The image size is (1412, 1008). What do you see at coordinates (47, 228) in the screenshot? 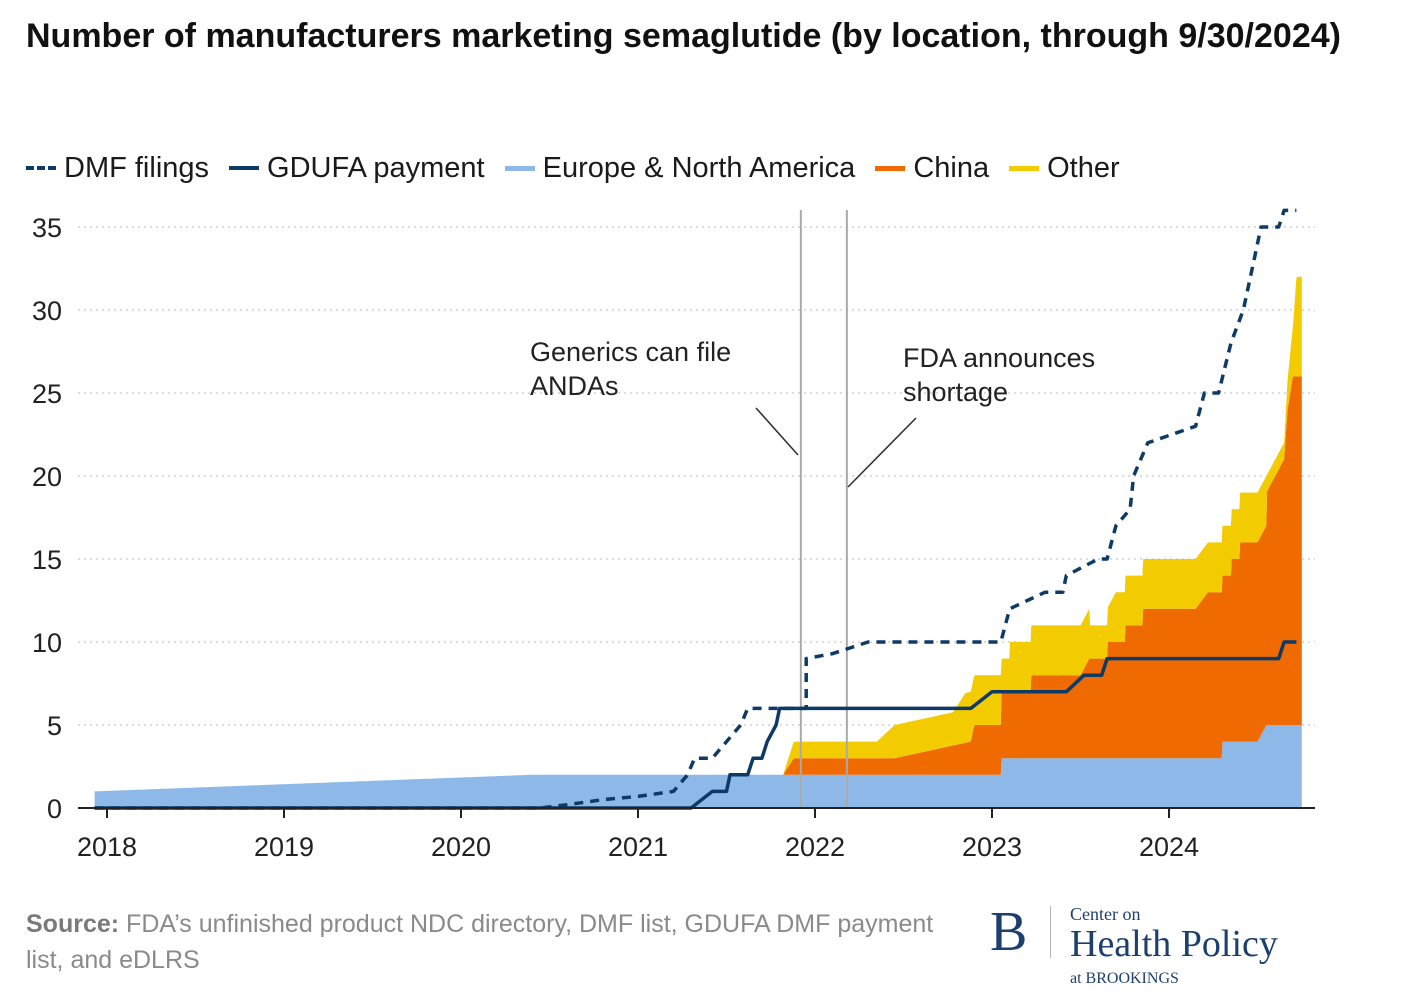
I see `y-tick-label-35: 35` at bounding box center [47, 228].